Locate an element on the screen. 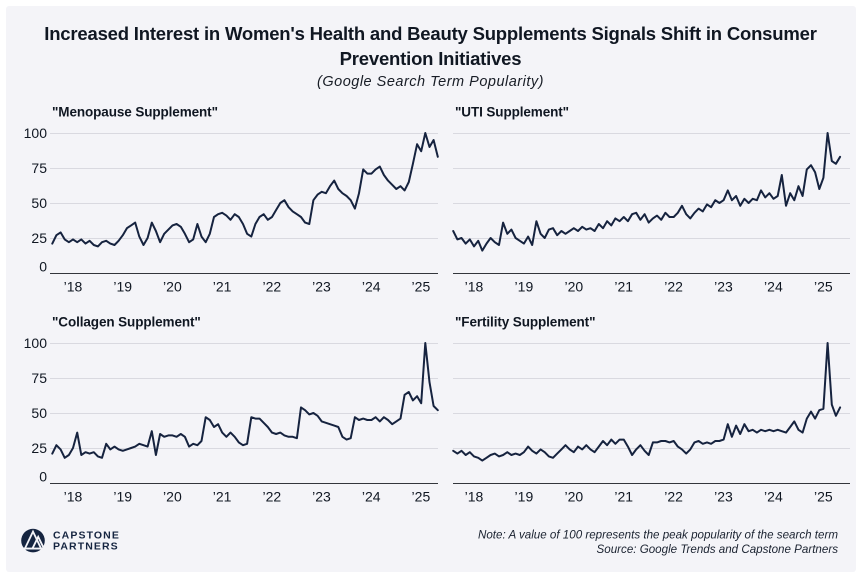 Image resolution: width=861 pixels, height=577 pixels. svg-text: "Collagen Supplement" is located at coordinates (126, 322).